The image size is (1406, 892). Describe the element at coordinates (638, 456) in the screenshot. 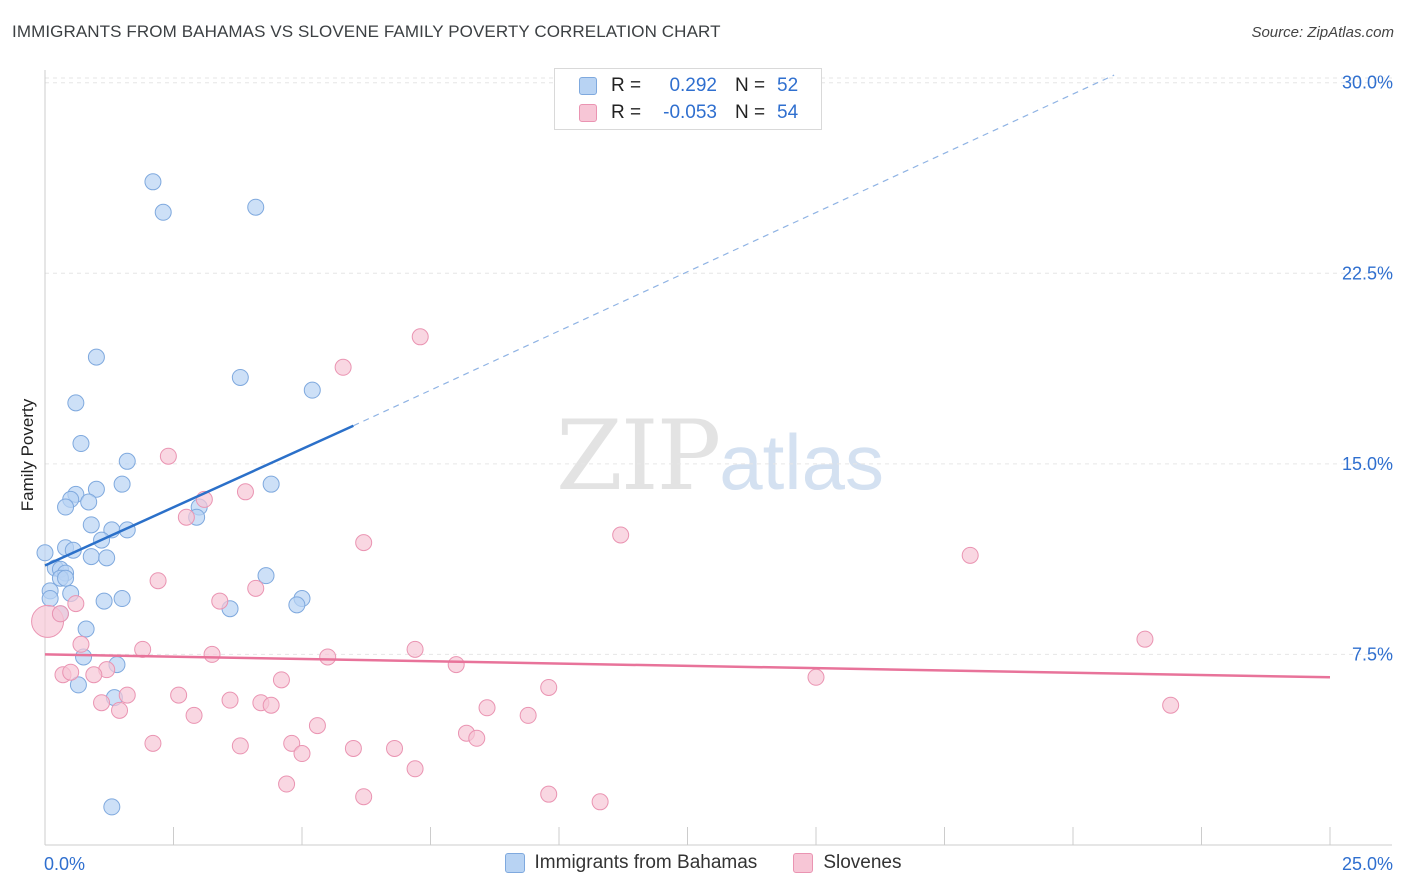

I see `watermark-zip: ZIP` at that location.